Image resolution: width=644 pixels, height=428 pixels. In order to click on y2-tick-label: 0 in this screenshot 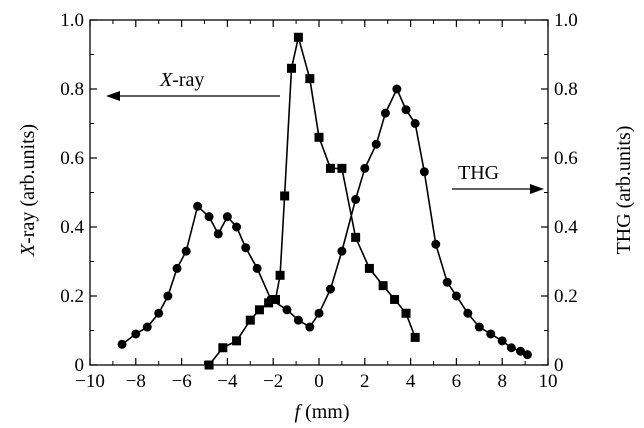, I will do `click(559, 365)`.